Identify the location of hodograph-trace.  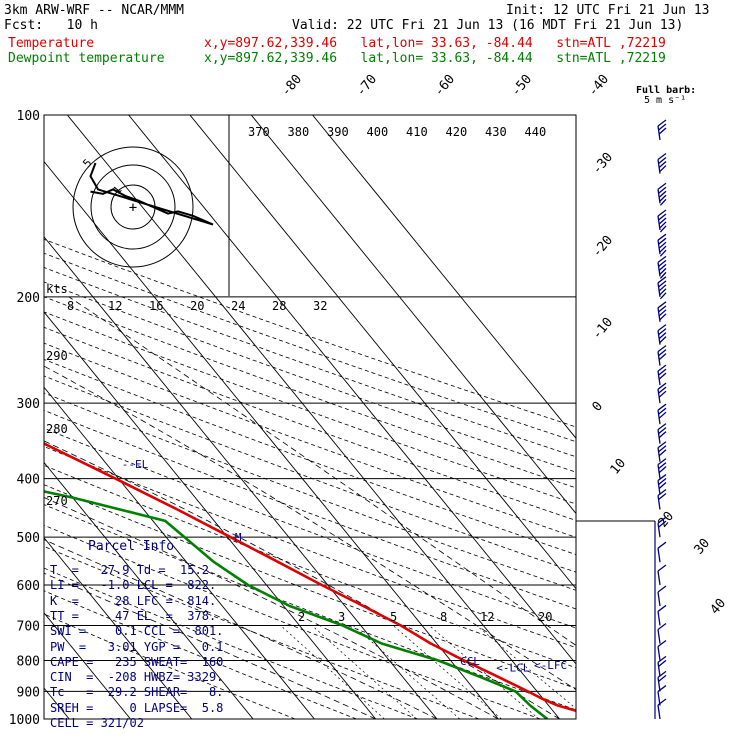
(151, 194).